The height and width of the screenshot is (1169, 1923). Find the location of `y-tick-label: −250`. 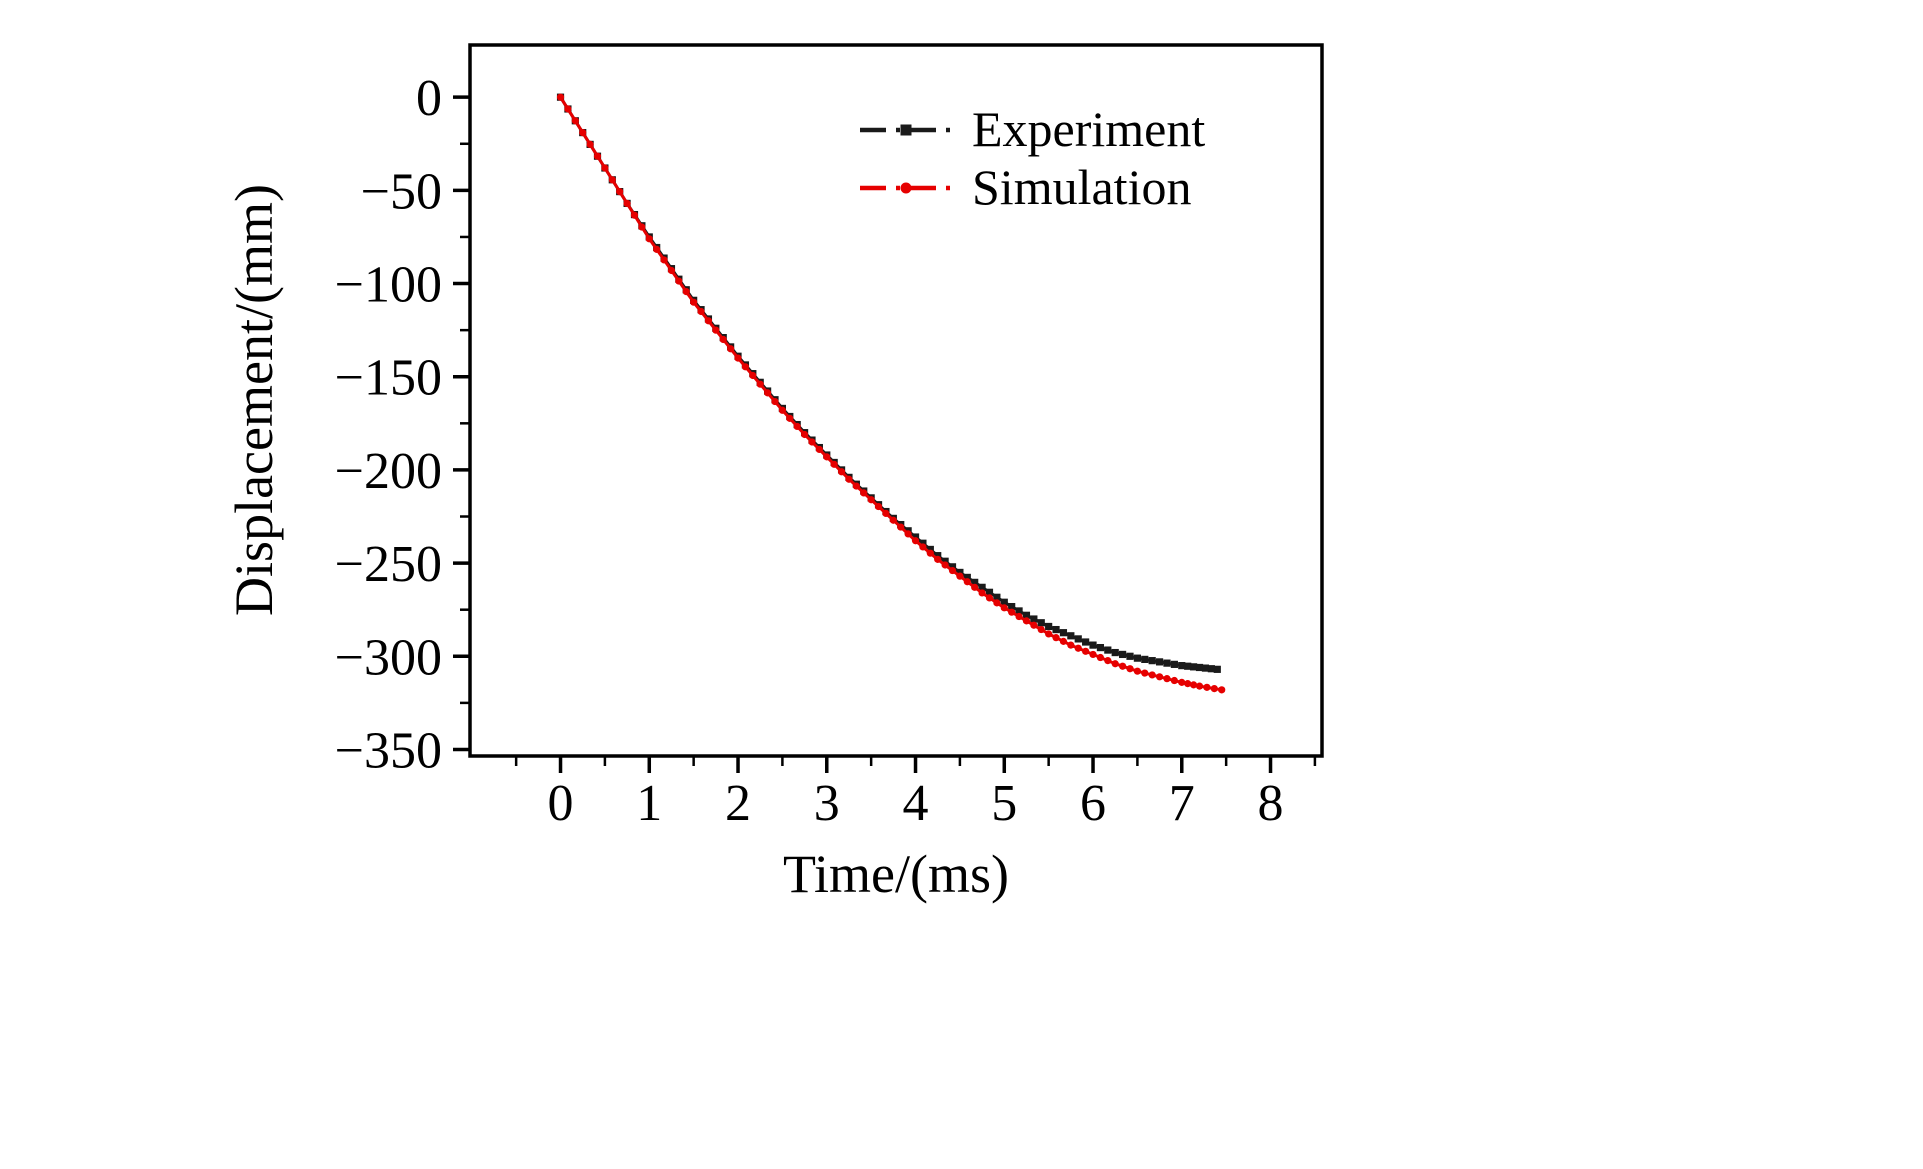

y-tick-label: −250 is located at coordinates (388, 564).